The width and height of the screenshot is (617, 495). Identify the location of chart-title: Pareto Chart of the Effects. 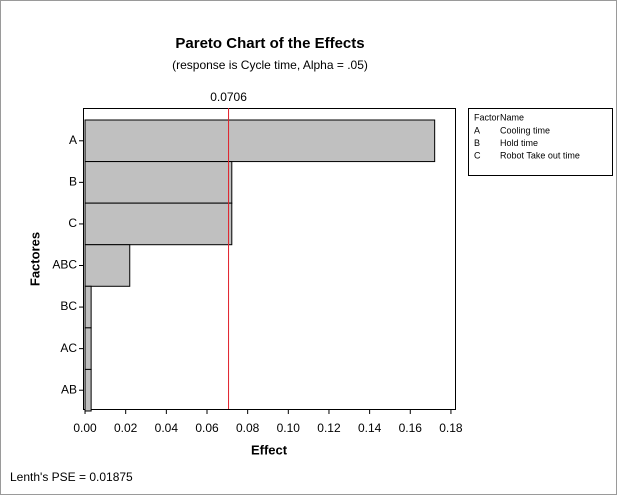
(269, 43).